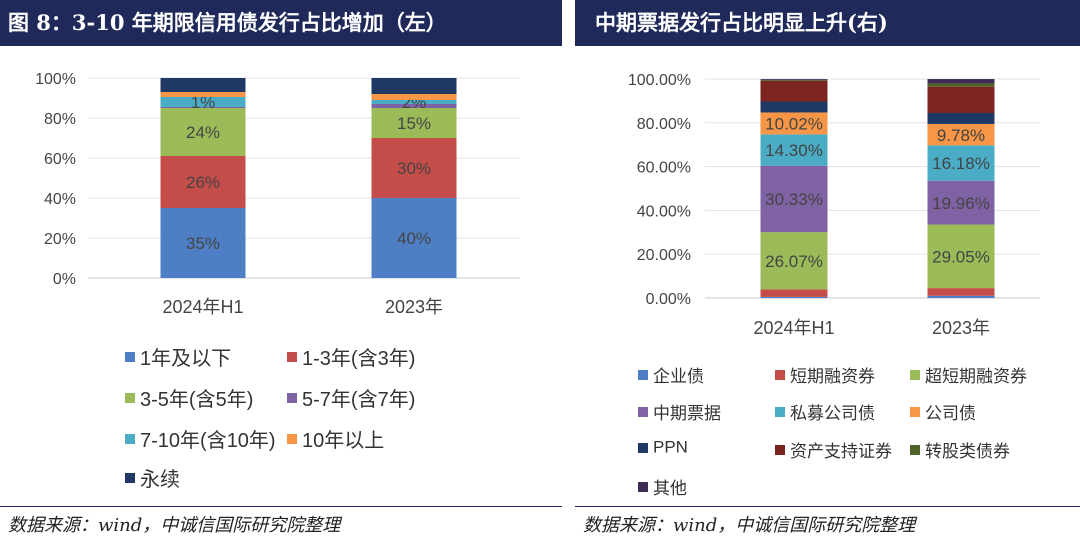 Image resolution: width=1080 pixels, height=540 pixels. Describe the element at coordinates (961, 328) in the screenshot. I see `category-label: 2023年` at that location.